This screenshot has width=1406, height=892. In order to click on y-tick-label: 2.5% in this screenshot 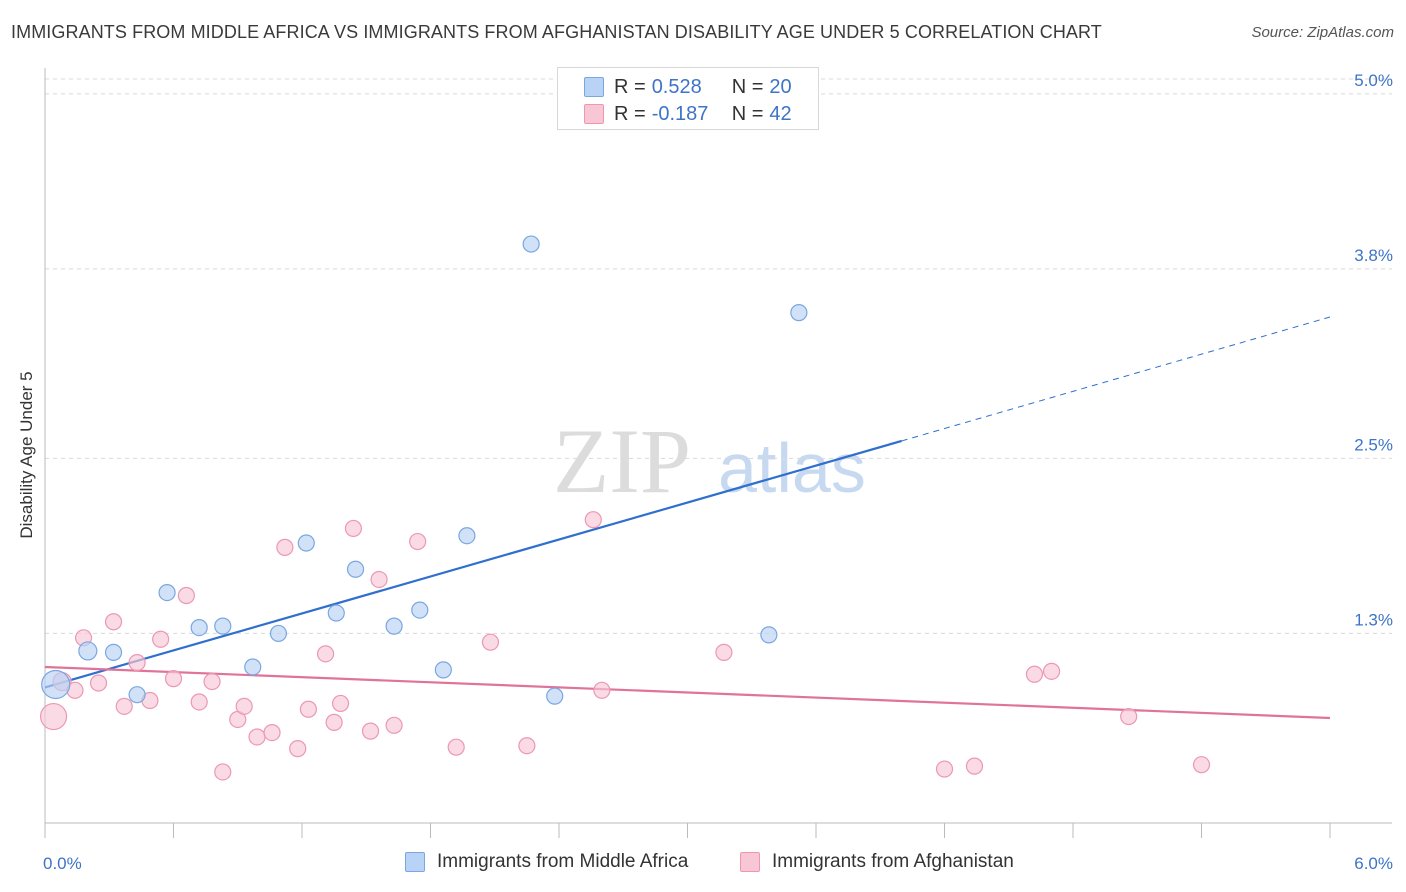, I will do `click(1373, 444)`.